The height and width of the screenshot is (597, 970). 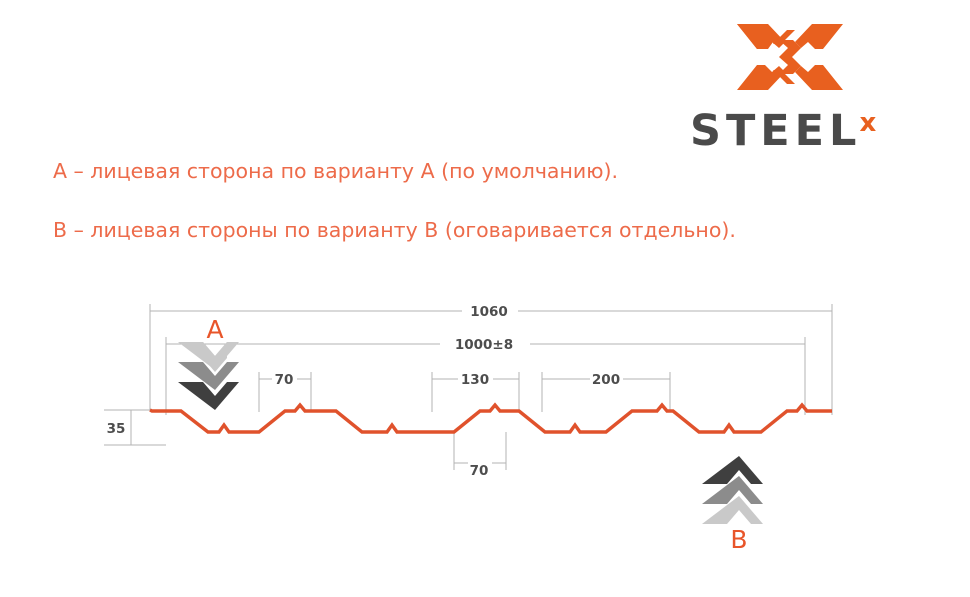 I want to click on marker-b-group: B, so click(x=732, y=505).